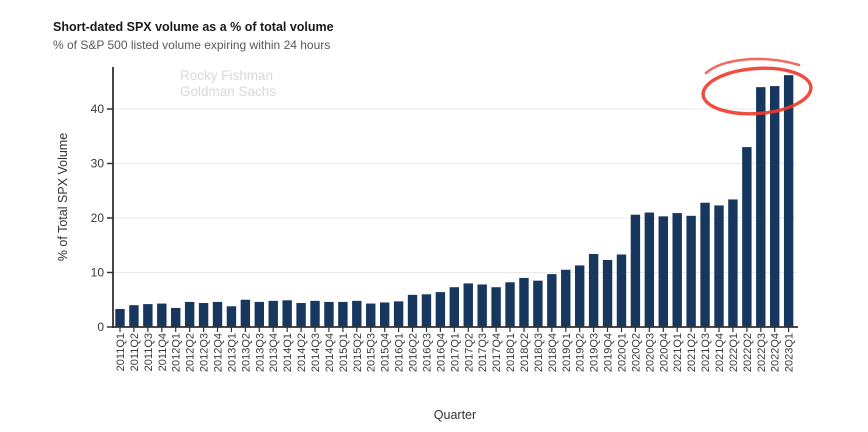  I want to click on bar-2021Q4, so click(719, 266).